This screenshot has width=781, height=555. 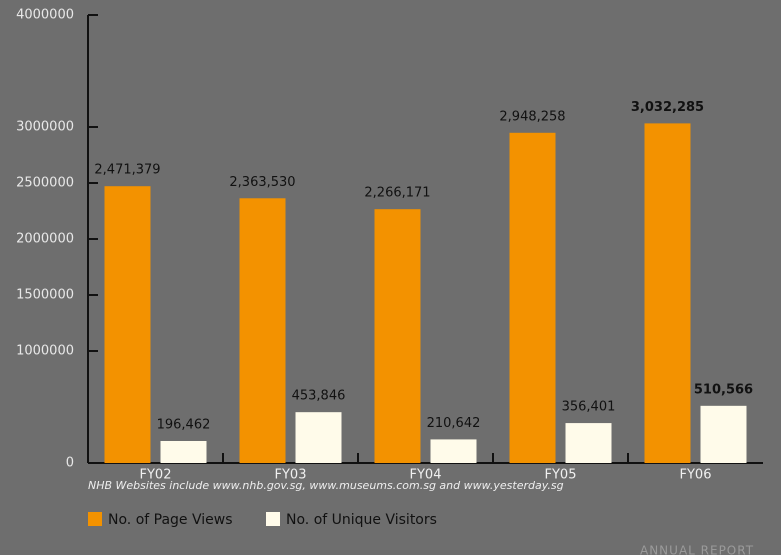 What do you see at coordinates (667, 107) in the screenshot?
I see `value-label: 3,032,285` at bounding box center [667, 107].